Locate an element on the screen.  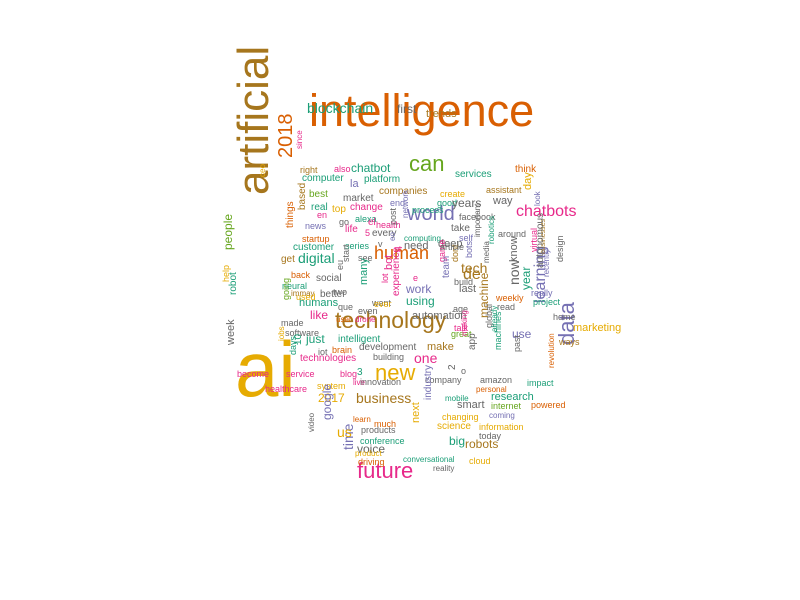
cloud-word-read: read is located at coordinates (506, 306).